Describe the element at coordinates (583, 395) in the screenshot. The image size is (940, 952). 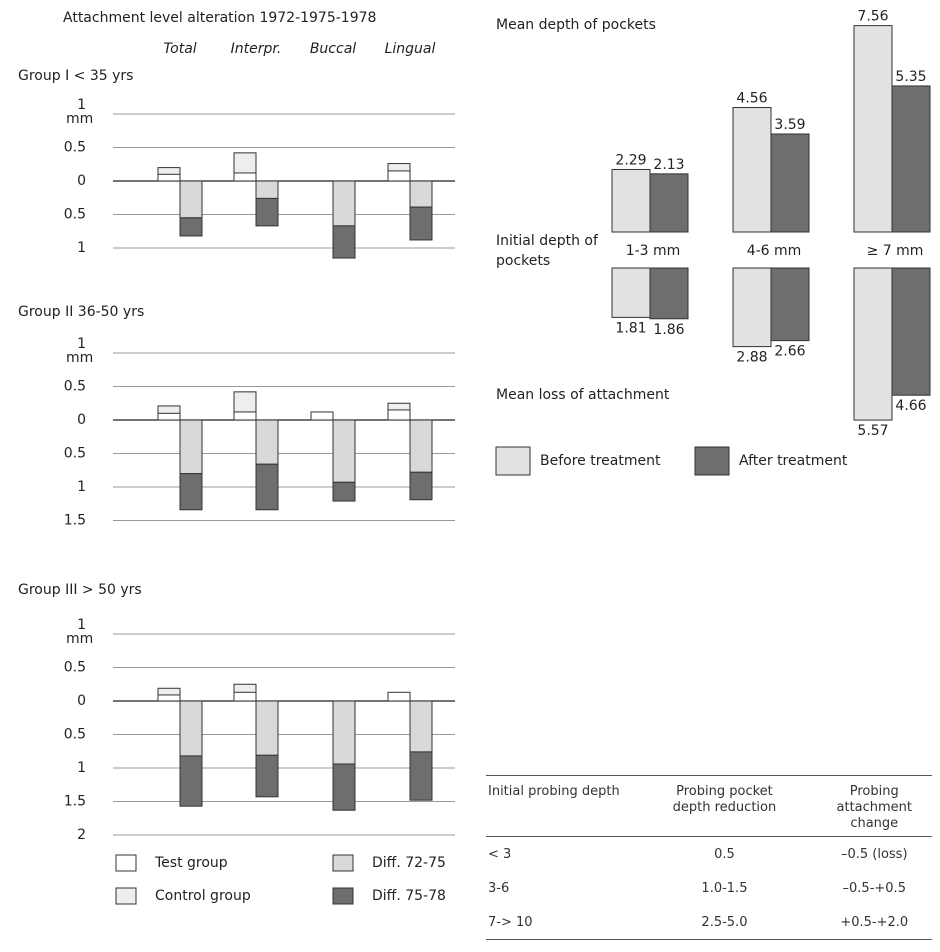
I see `chart-subtitle: Mean loss of attachment` at that location.